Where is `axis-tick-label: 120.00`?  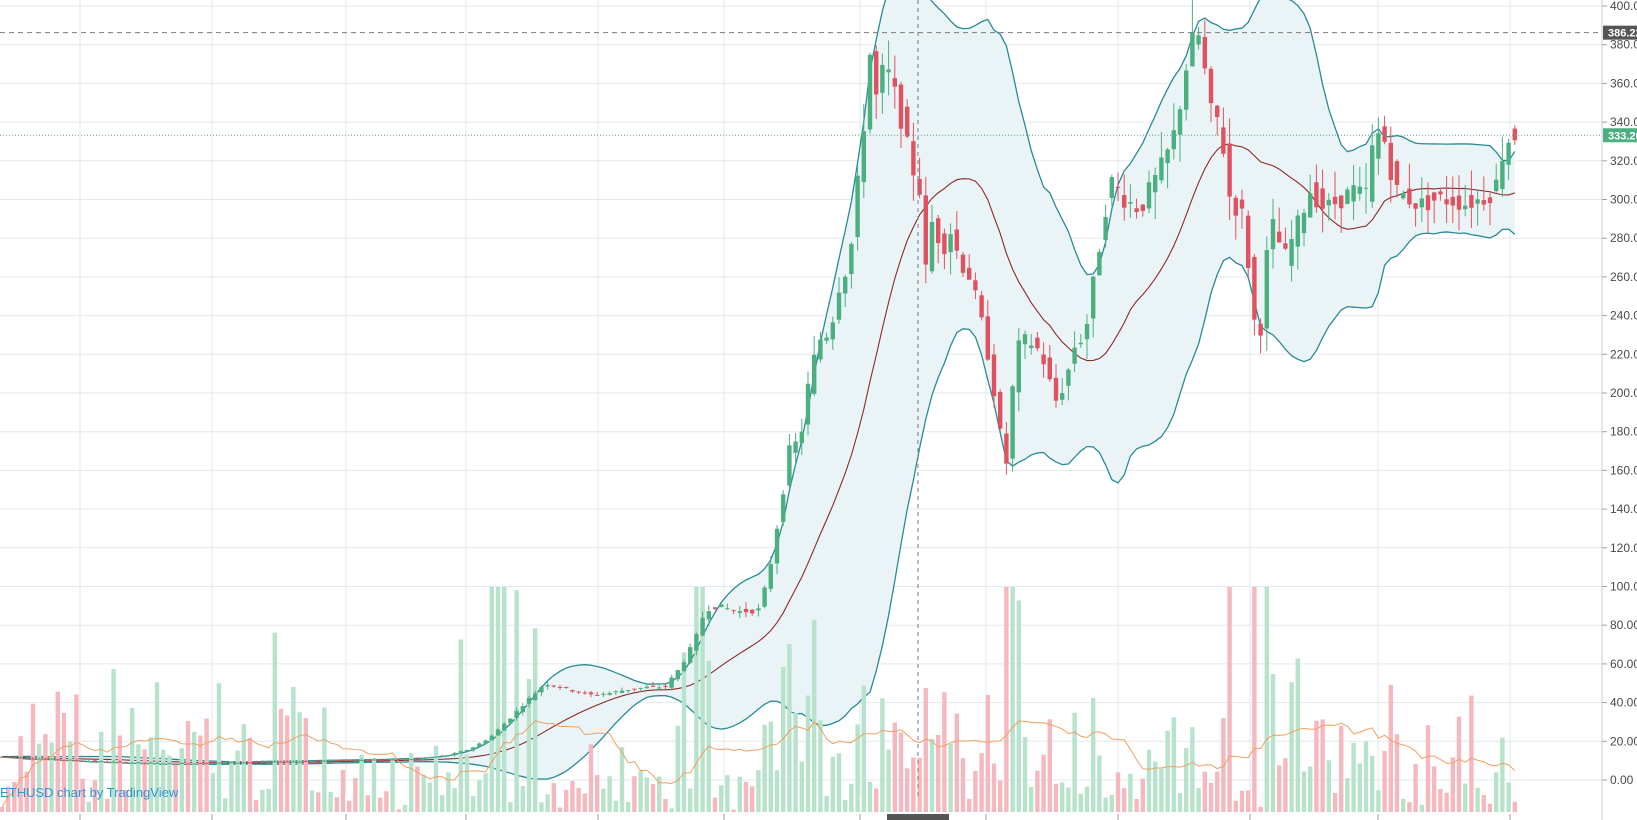 axis-tick-label: 120.00 is located at coordinates (1623, 548).